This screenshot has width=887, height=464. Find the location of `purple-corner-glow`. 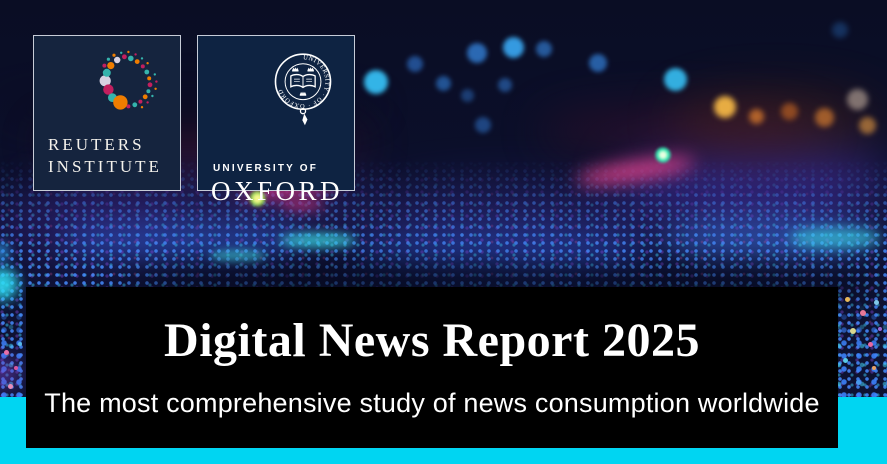

purple-corner-glow is located at coordinates (9, 373).